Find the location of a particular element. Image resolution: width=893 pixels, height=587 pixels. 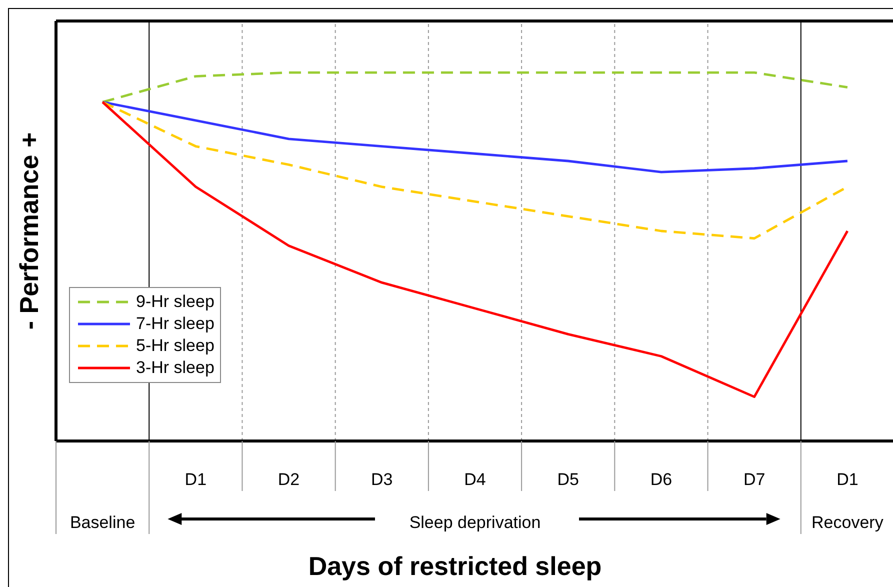

y-axis-title: - Performance + is located at coordinates (29, 231).